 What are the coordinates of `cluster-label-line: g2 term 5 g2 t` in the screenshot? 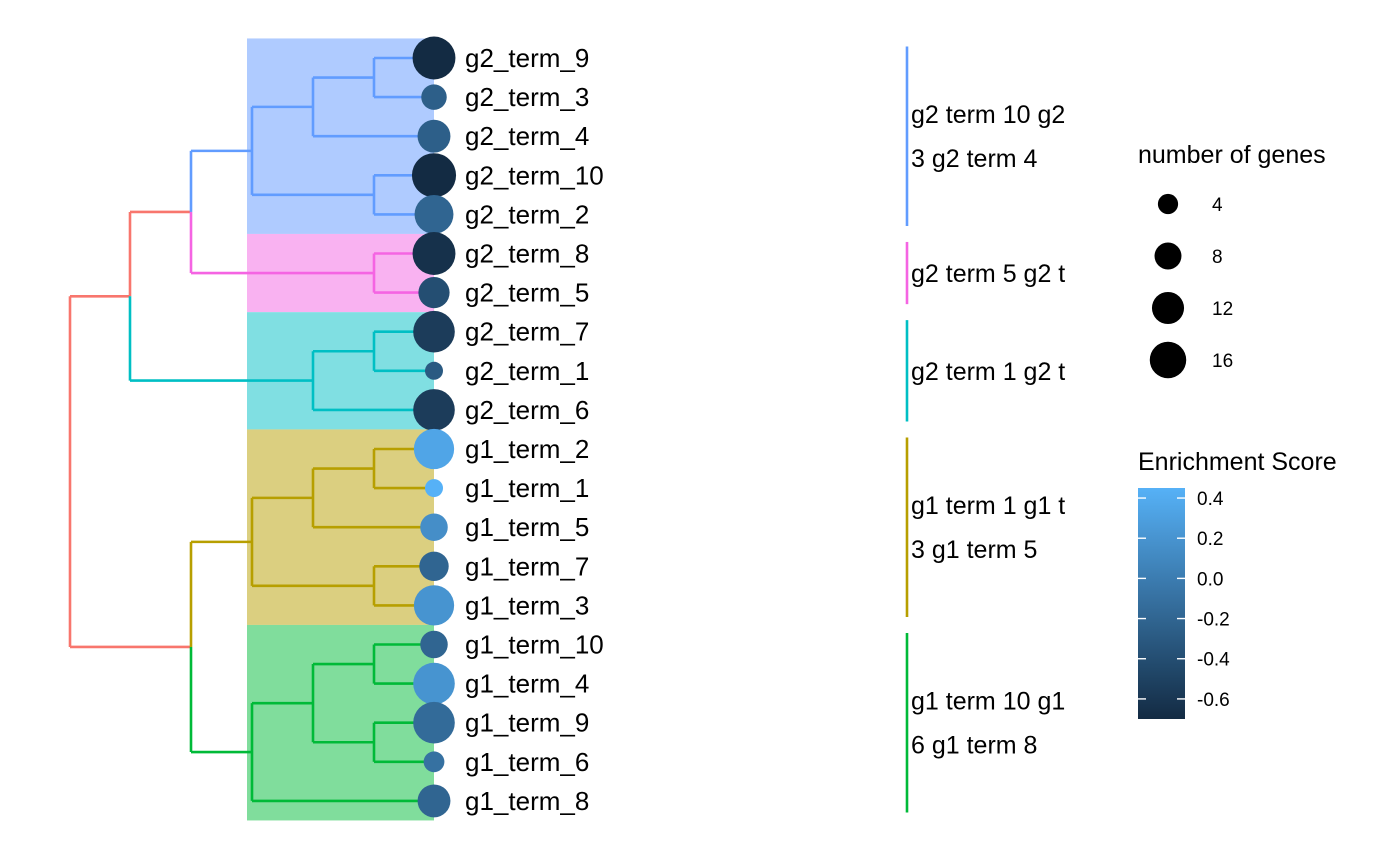 It's located at (988, 274).